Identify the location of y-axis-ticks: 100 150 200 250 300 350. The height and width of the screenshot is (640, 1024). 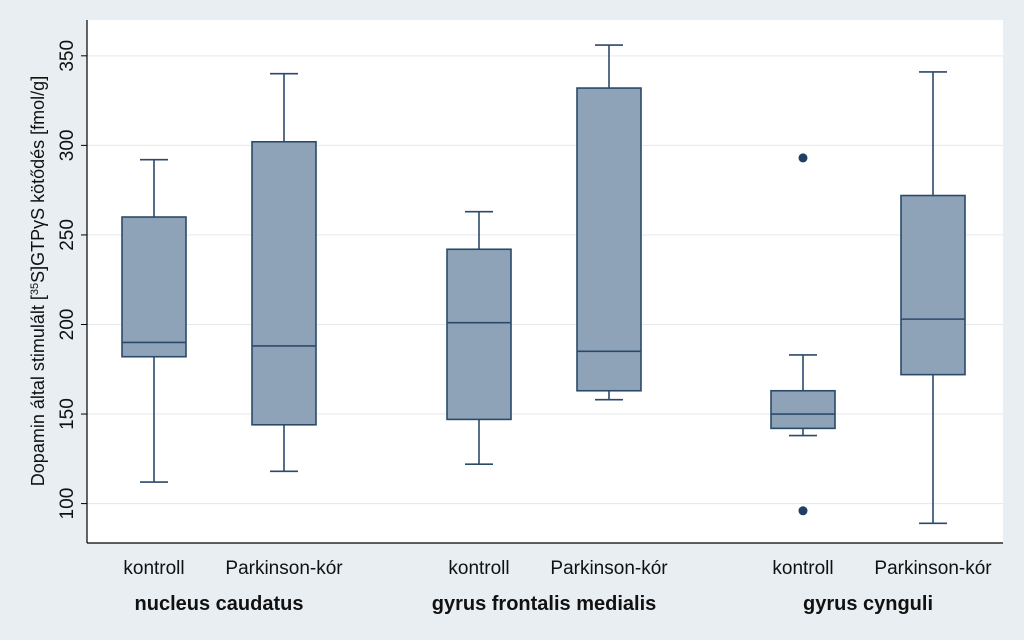
(72, 279).